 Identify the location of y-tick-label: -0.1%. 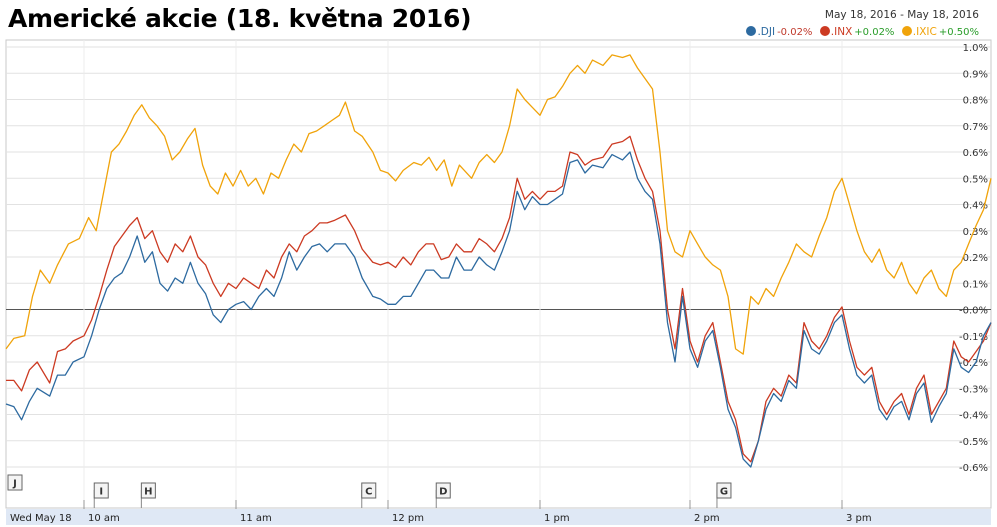
(973, 337).